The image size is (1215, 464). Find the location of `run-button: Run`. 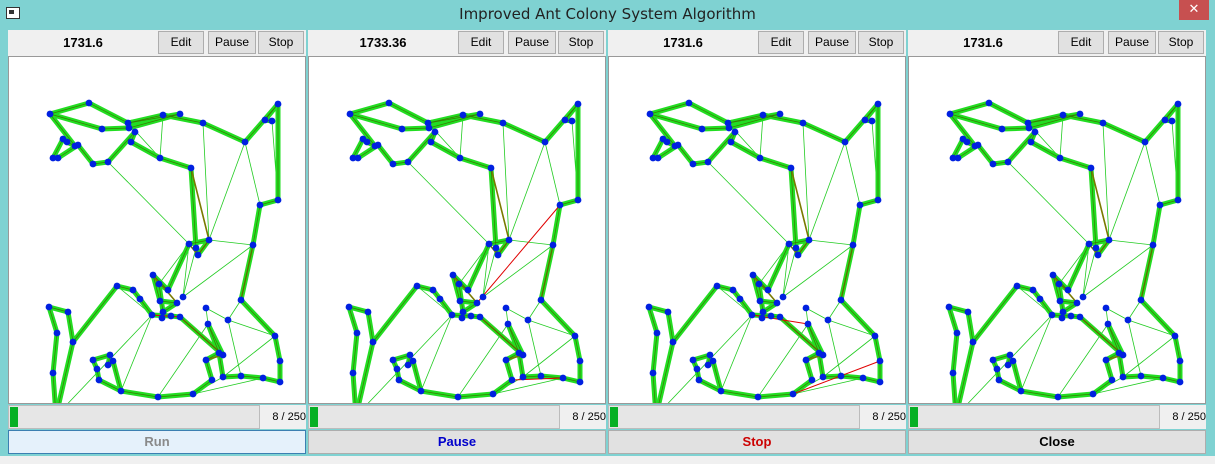

run-button: Run is located at coordinates (157, 442).